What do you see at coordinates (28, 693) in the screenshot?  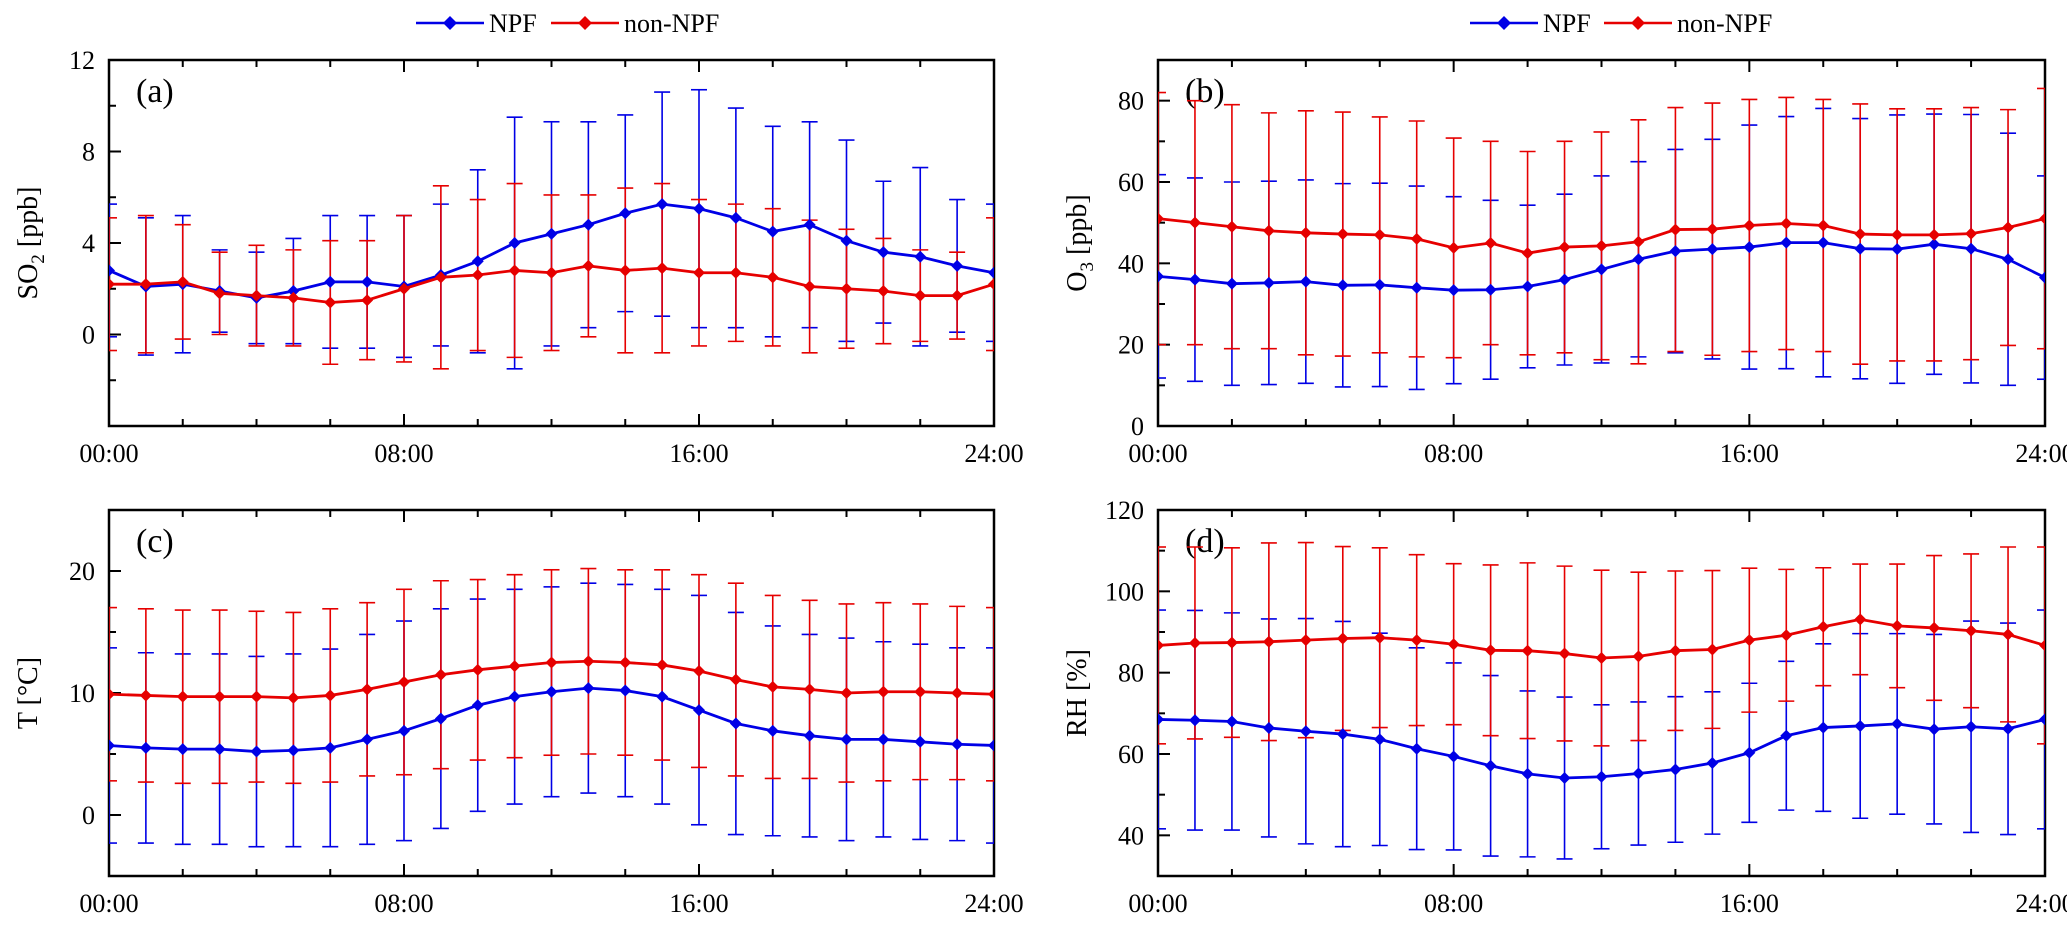 I see `y-axis-title: T [°C]` at bounding box center [28, 693].